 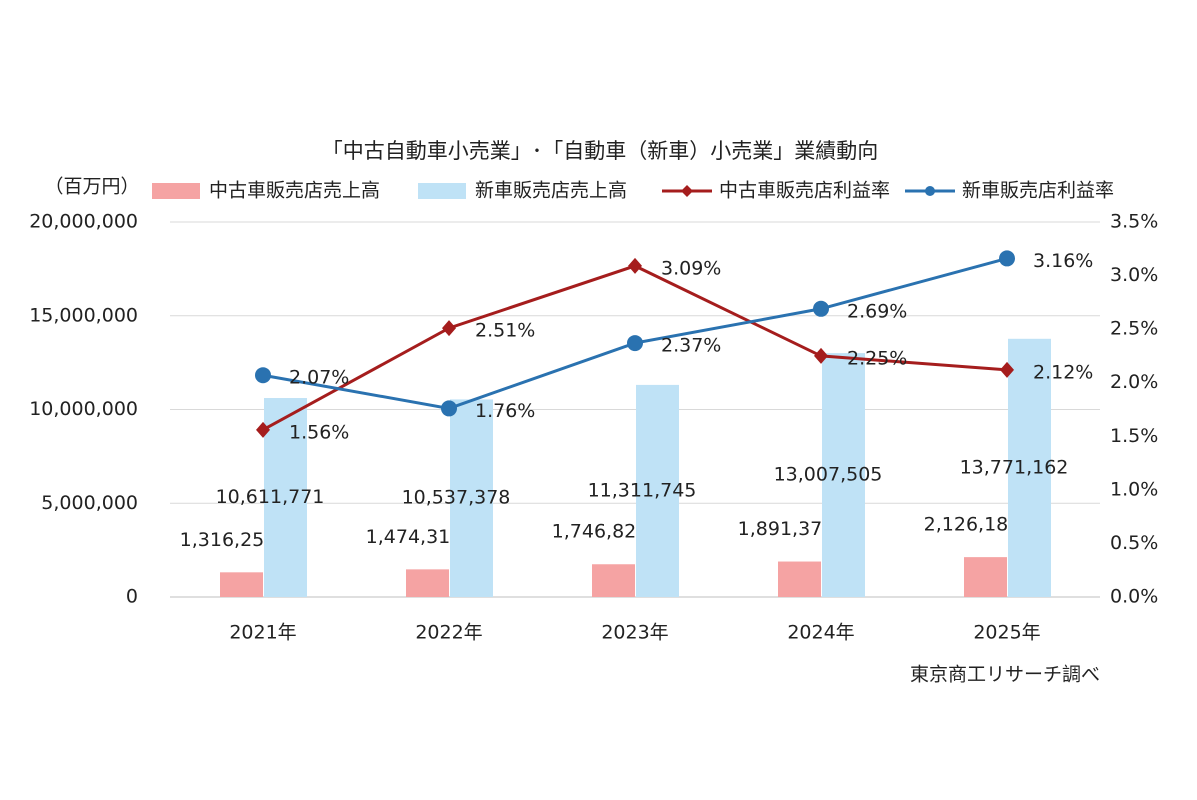 I want to click on y2-tick-label: 3.5%, so click(x=1134, y=222).